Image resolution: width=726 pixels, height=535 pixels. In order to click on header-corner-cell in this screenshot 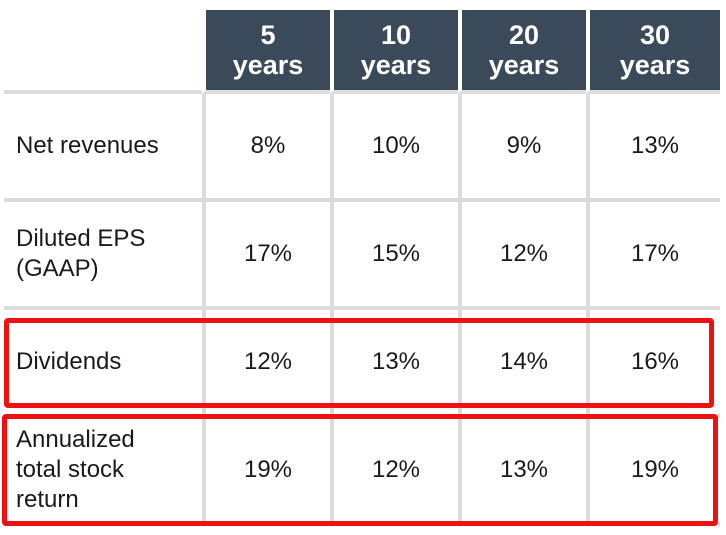, I will do `click(103, 52)`.